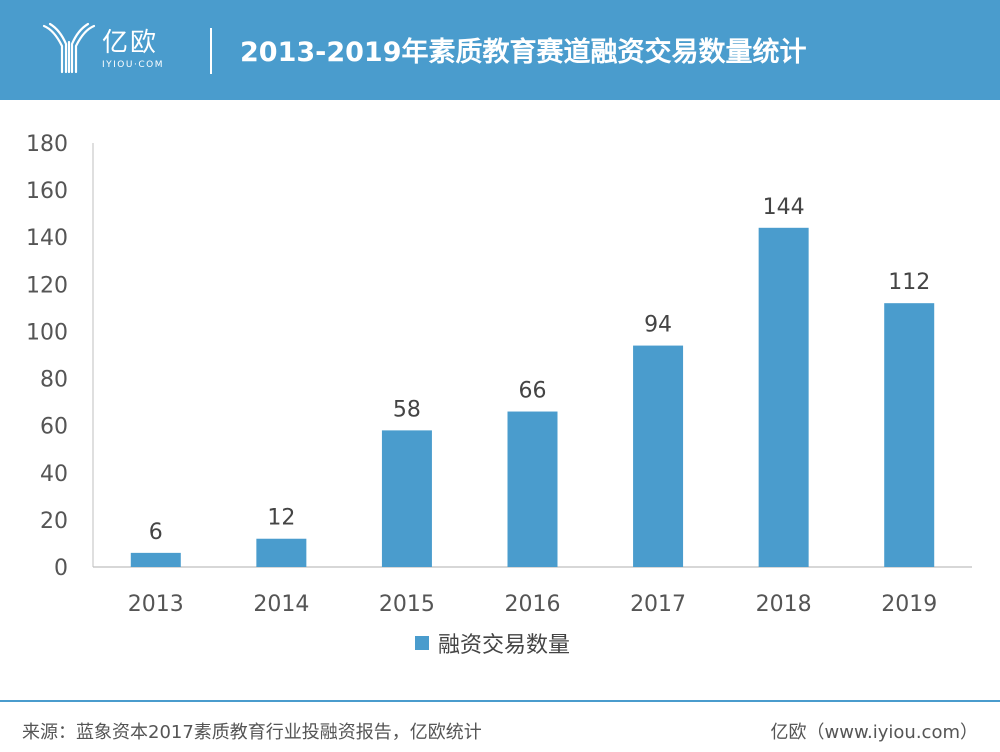 The image size is (1000, 752). Describe the element at coordinates (909, 282) in the screenshot. I see `data-label: 112` at that location.